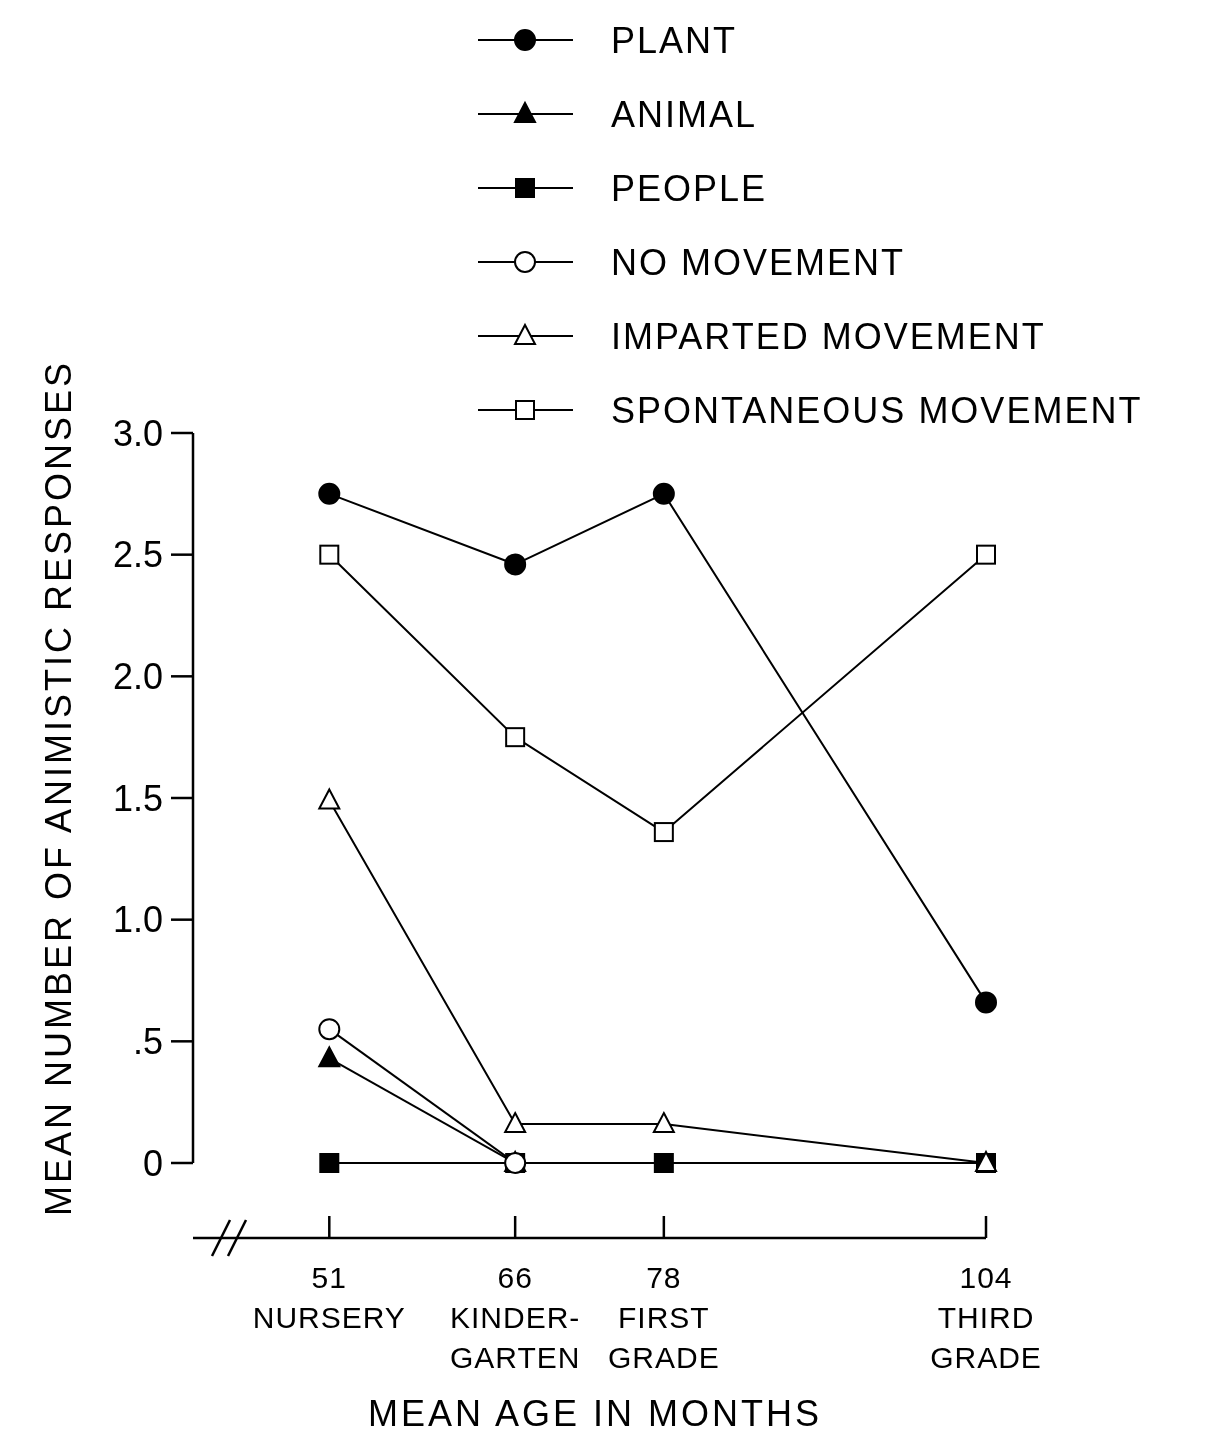 Image resolution: width=1218 pixels, height=1439 pixels. What do you see at coordinates (515, 1317) in the screenshot?
I see `x-tick-label: 66 KINDER- GARTEN` at bounding box center [515, 1317].